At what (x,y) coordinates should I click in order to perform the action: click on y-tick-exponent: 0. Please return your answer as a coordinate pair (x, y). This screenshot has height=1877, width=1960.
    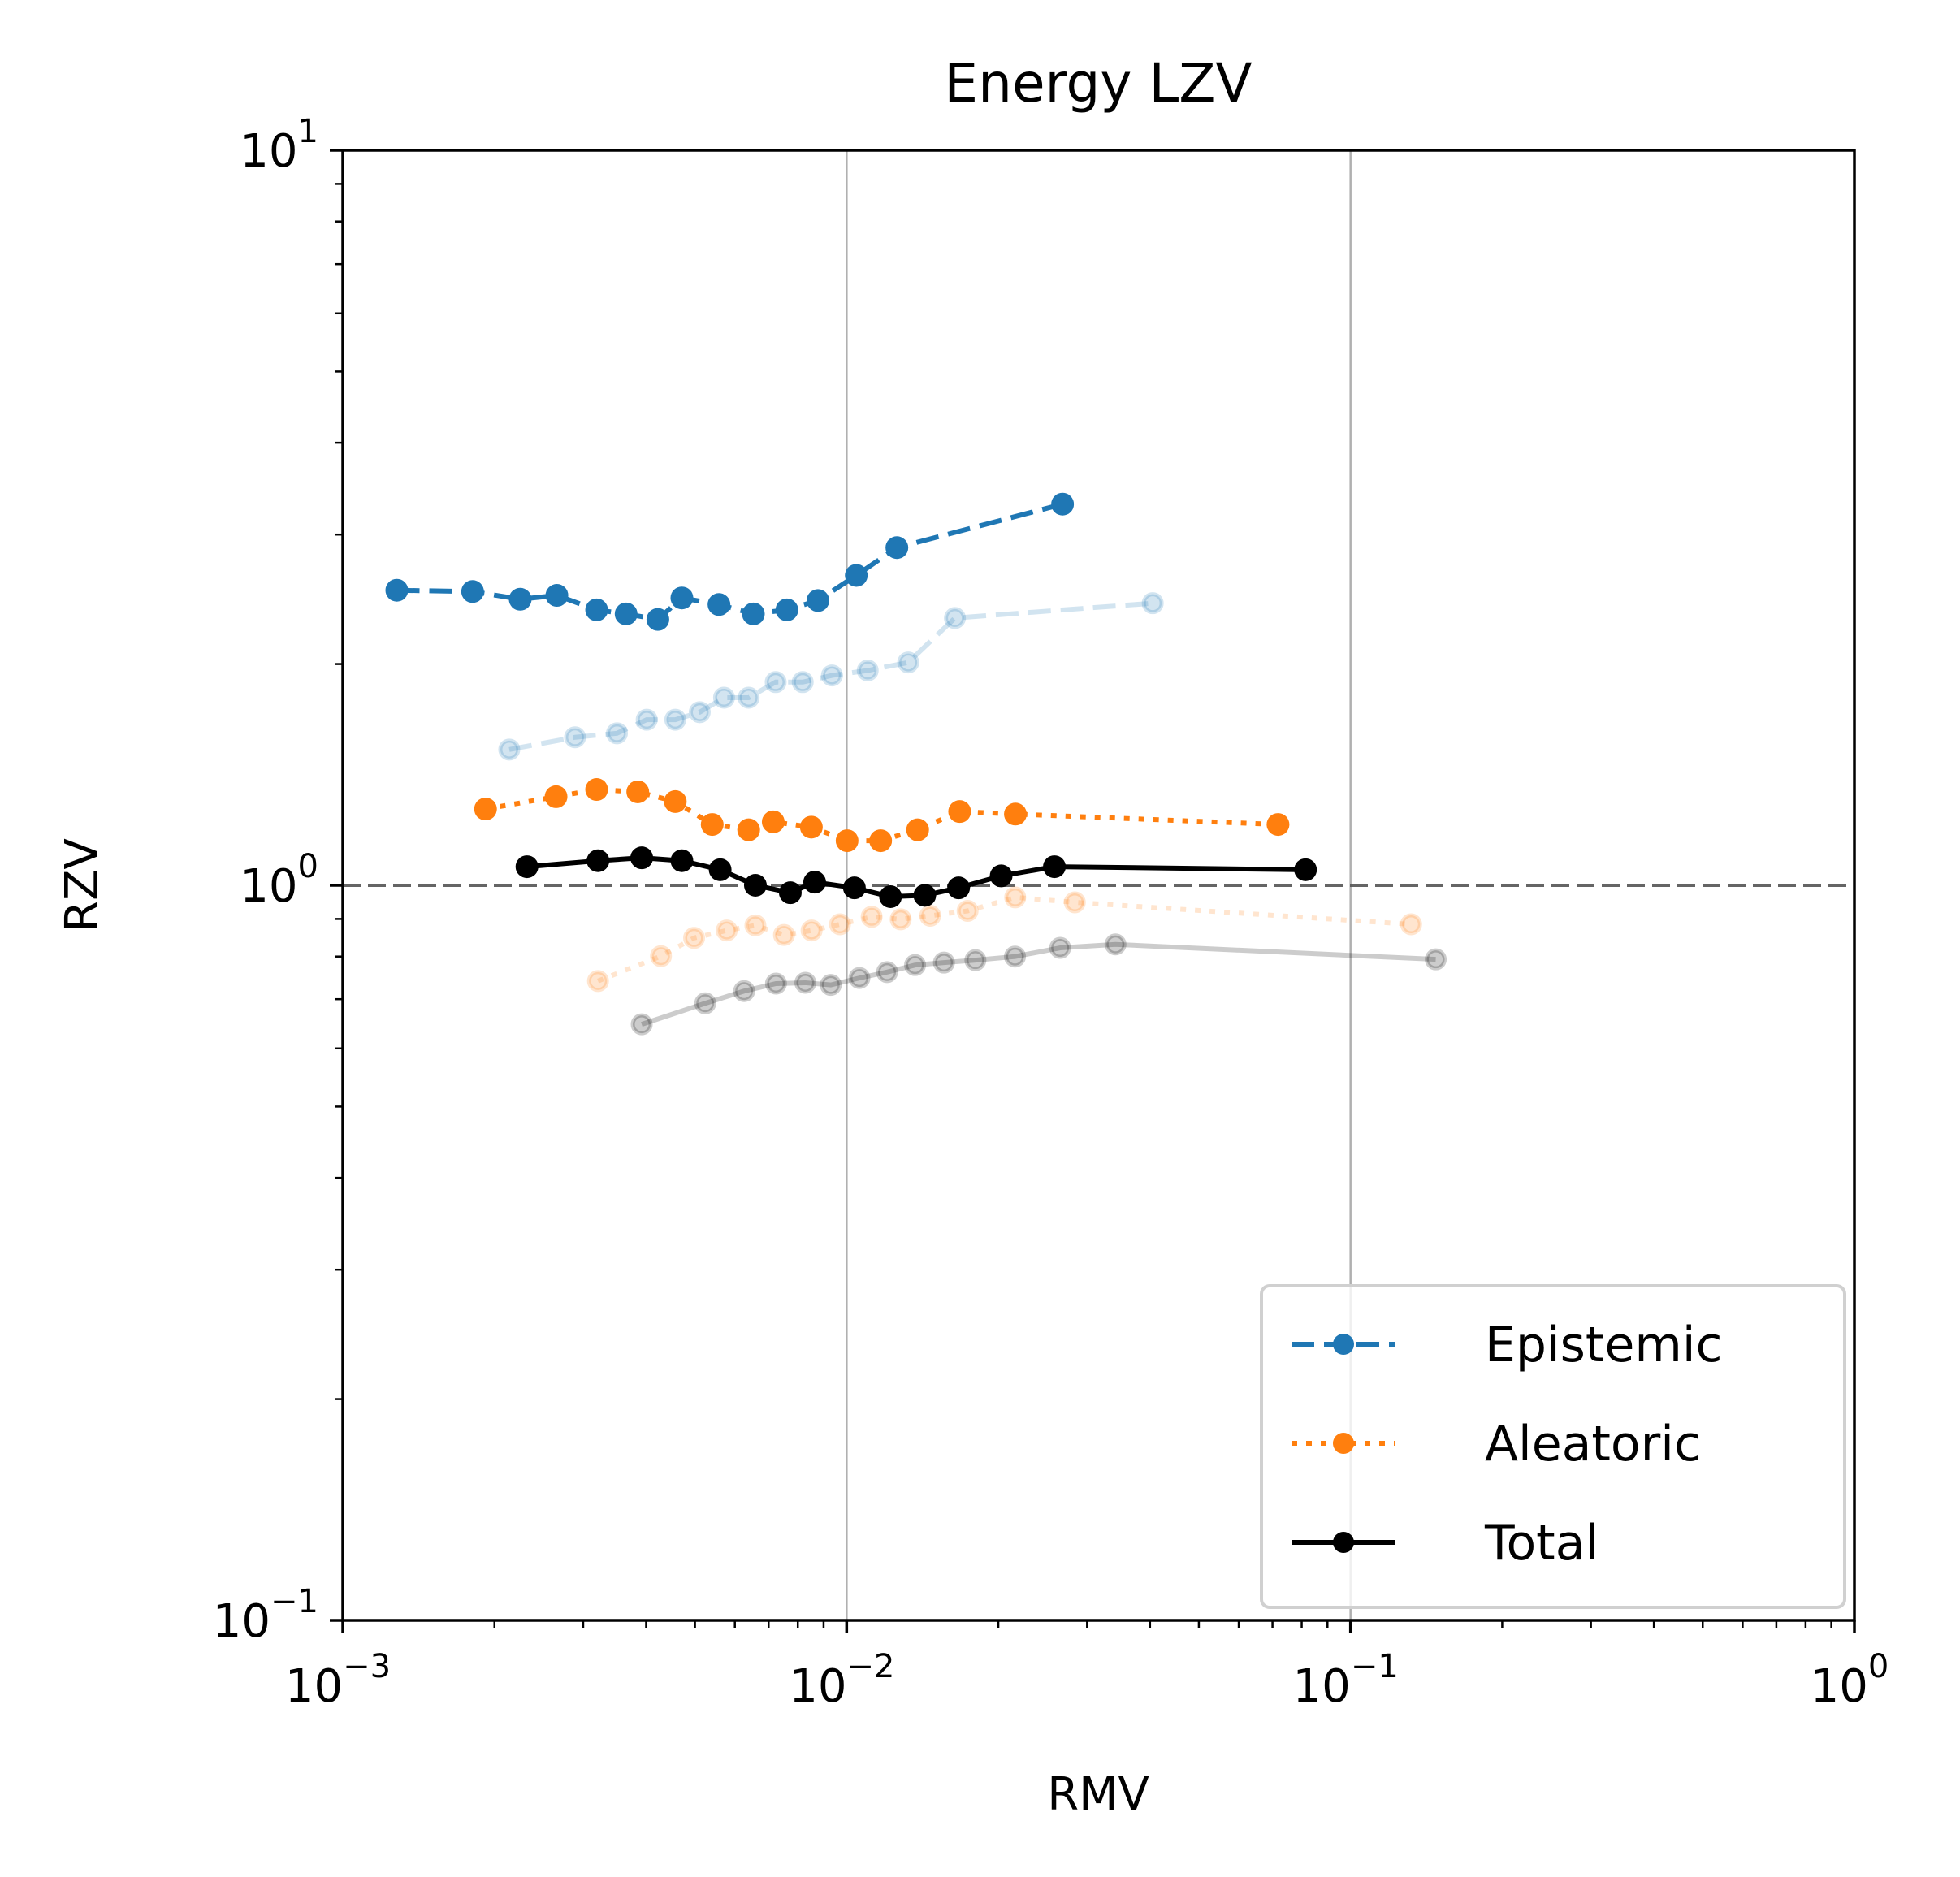
    Looking at the image, I should click on (308, 866).